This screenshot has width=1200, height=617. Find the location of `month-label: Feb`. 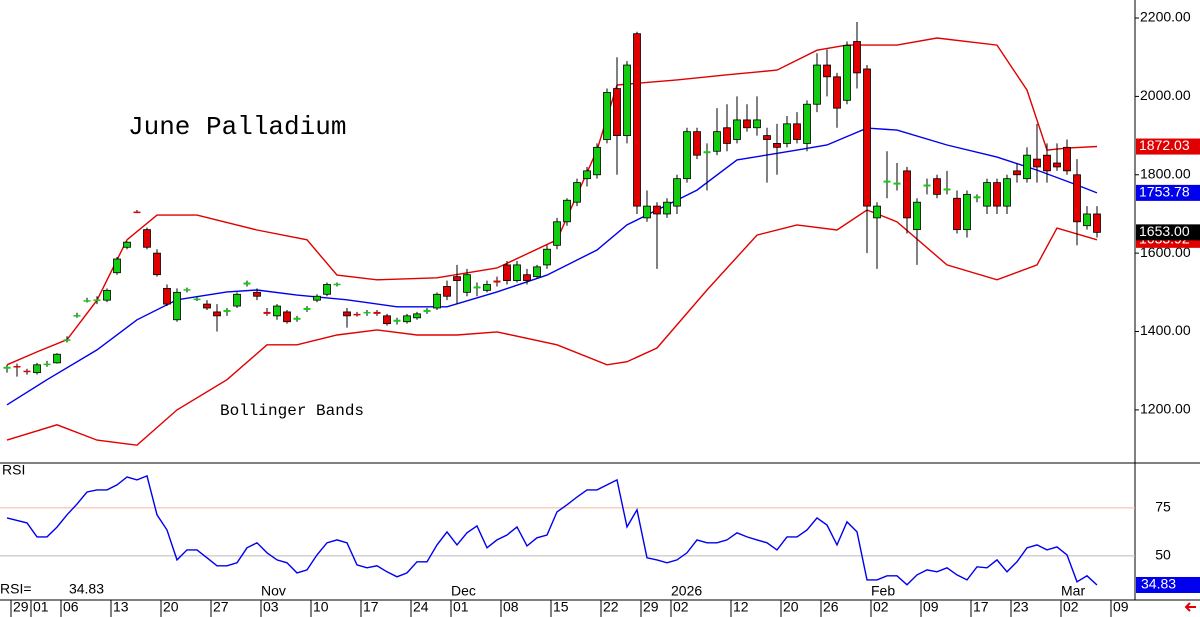

month-label: Feb is located at coordinates (883, 591).